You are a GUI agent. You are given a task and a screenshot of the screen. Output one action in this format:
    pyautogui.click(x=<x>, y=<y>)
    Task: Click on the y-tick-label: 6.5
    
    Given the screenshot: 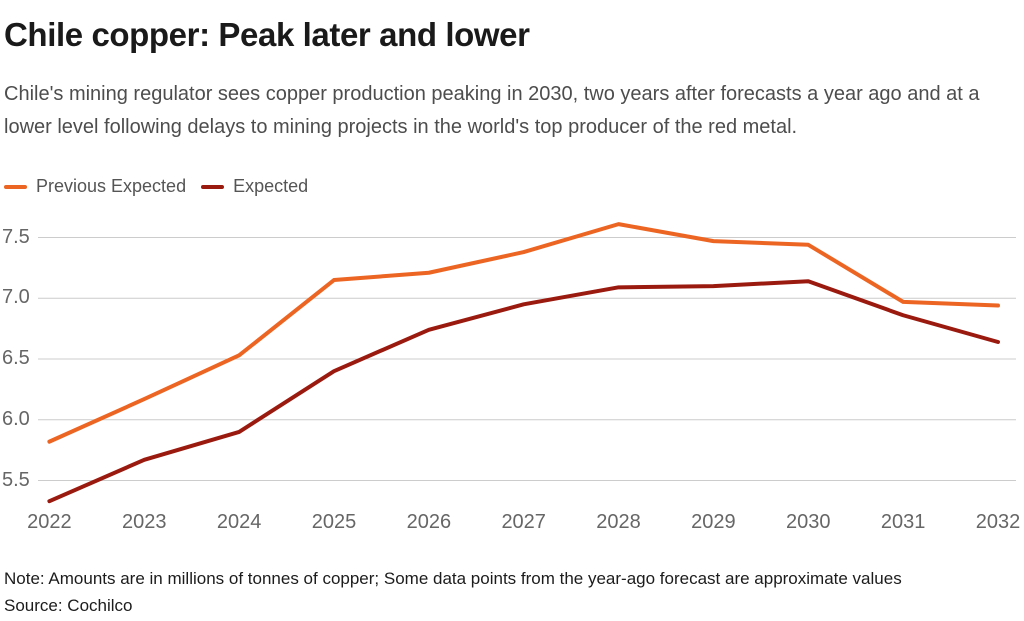 What is the action you would take?
    pyautogui.click(x=16, y=358)
    